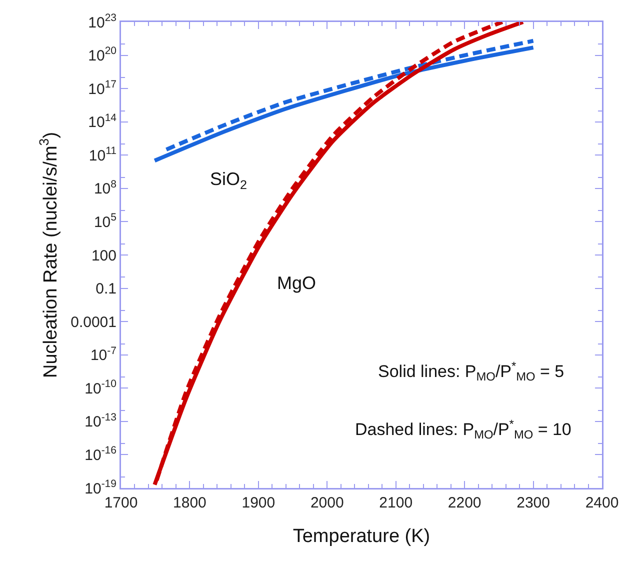 The height and width of the screenshot is (569, 620). What do you see at coordinates (361, 537) in the screenshot?
I see `x-axis-title: Temperature (K)` at bounding box center [361, 537].